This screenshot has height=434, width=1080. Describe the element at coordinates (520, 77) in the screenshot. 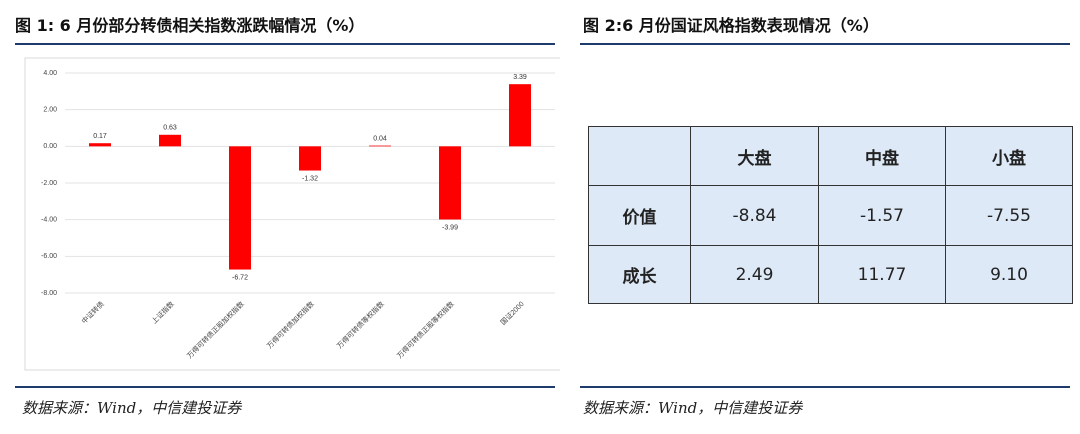

I see `data-label: 3.39` at that location.